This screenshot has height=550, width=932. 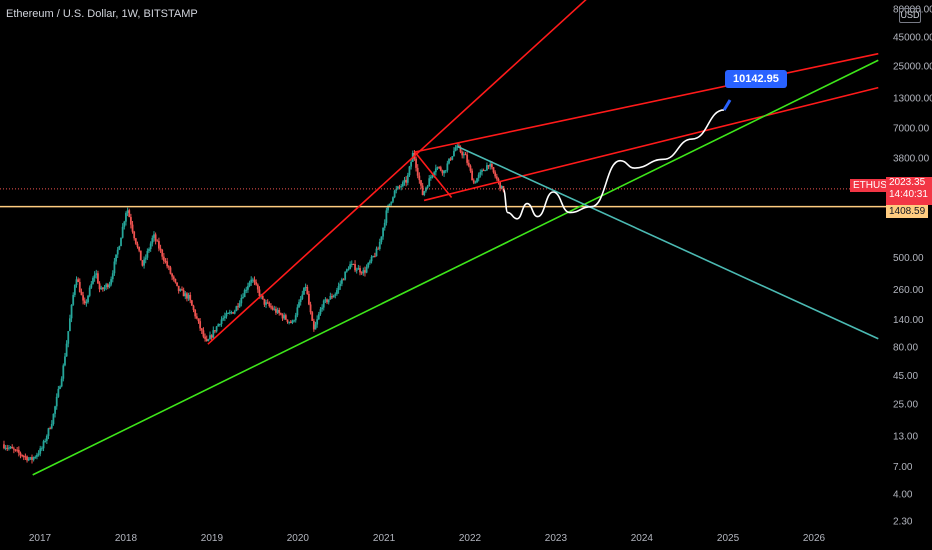 I want to click on y-tick-label: 260.00, so click(x=908, y=290).